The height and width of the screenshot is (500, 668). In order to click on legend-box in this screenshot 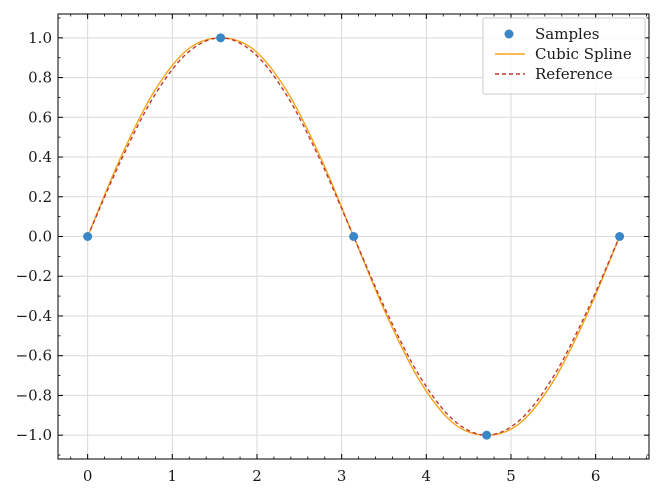, I will do `click(564, 56)`.